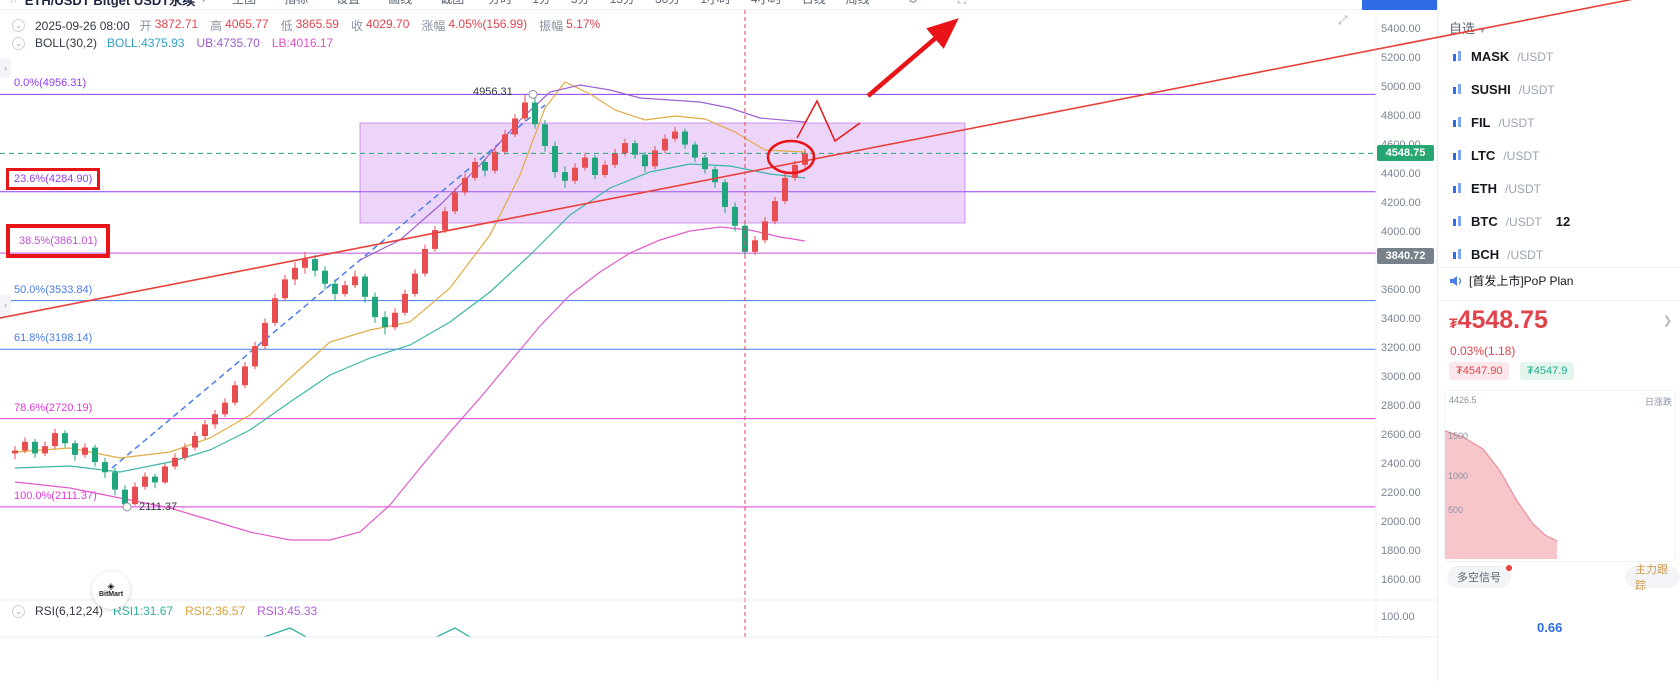  I want to click on interval-buttons: 分时 1分 5分 15分 30分 1小时 4小时 日线 周线, so click(679, 4).